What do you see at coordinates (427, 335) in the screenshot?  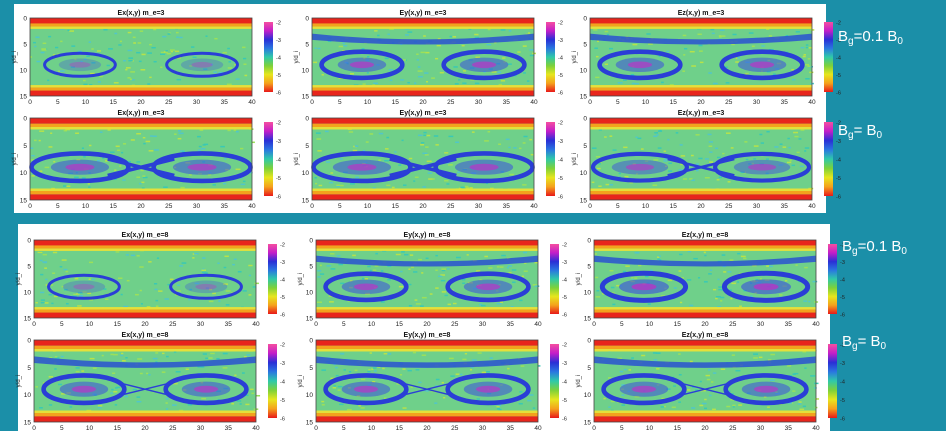 I see `heatmap-title: Ey(x,y) m_e=8` at bounding box center [427, 335].